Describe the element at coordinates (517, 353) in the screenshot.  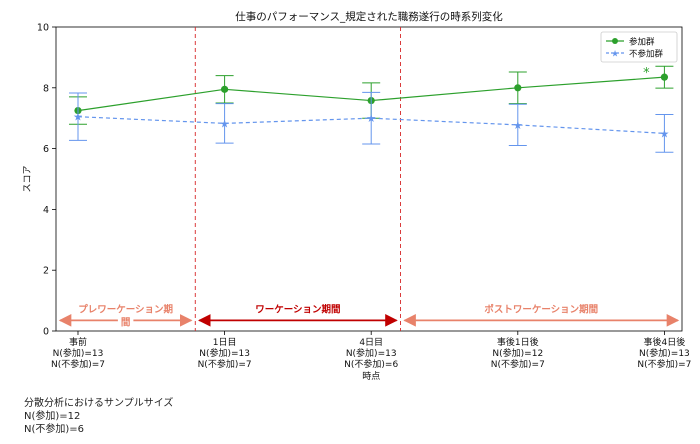
I see `x-tick-label: N(参加)=12` at that location.